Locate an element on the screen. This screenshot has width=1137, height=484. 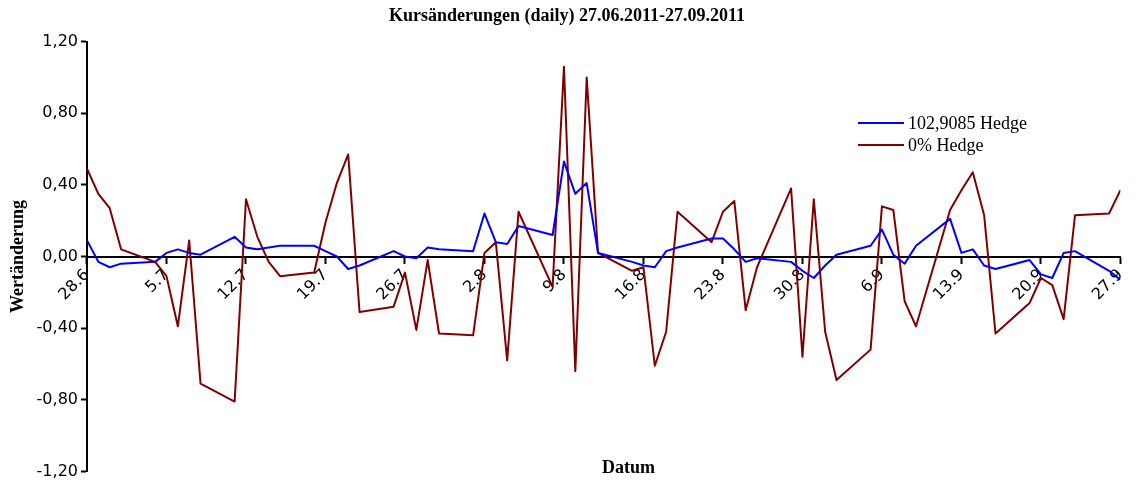
y-tick-label: -0,80 is located at coordinates (57, 398).